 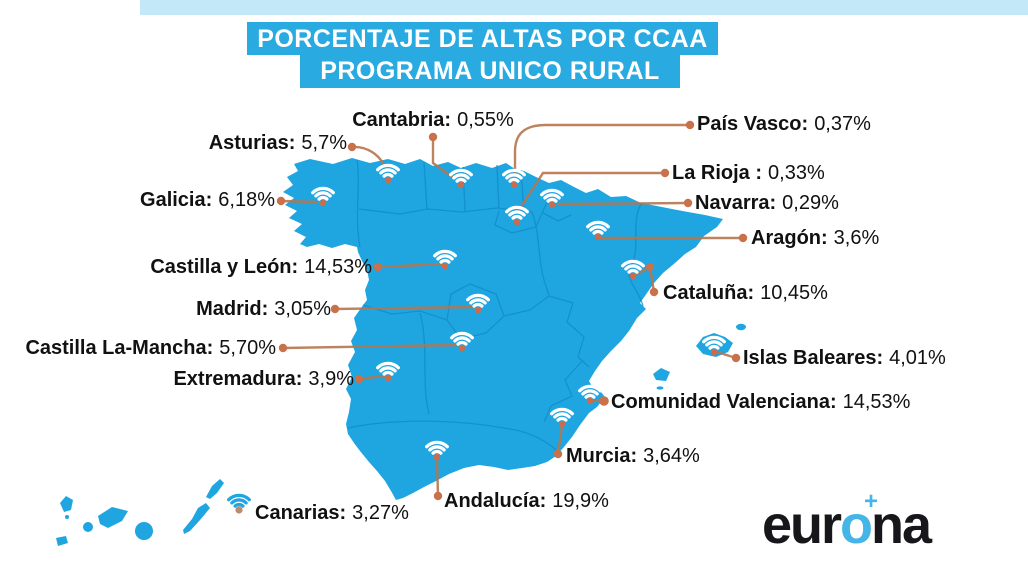 What do you see at coordinates (482, 38) in the screenshot?
I see `title-line-1: PORCENTAJE DE ALTAS POR CCAA` at bounding box center [482, 38].